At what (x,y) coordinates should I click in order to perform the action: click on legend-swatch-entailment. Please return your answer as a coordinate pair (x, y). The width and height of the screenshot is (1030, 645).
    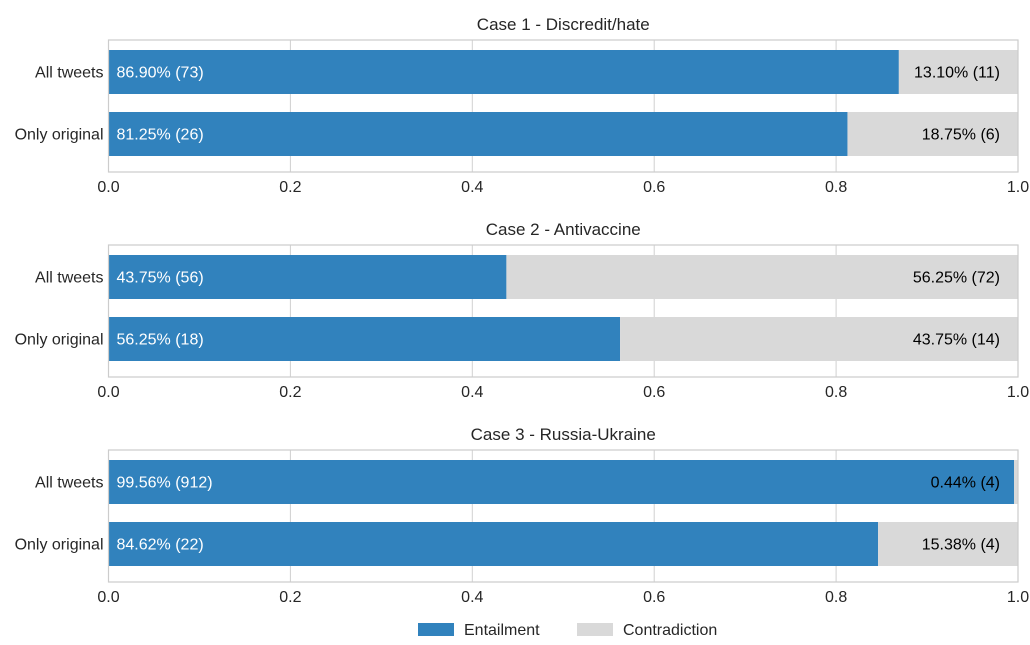
    Looking at the image, I should click on (436, 629).